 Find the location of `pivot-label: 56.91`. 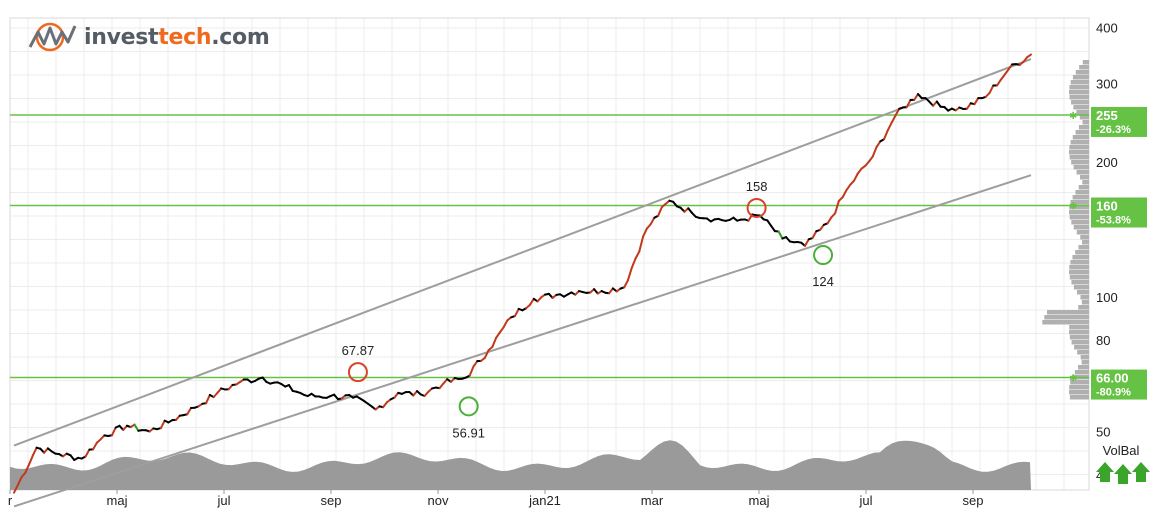

pivot-label: 56.91 is located at coordinates (468, 432).